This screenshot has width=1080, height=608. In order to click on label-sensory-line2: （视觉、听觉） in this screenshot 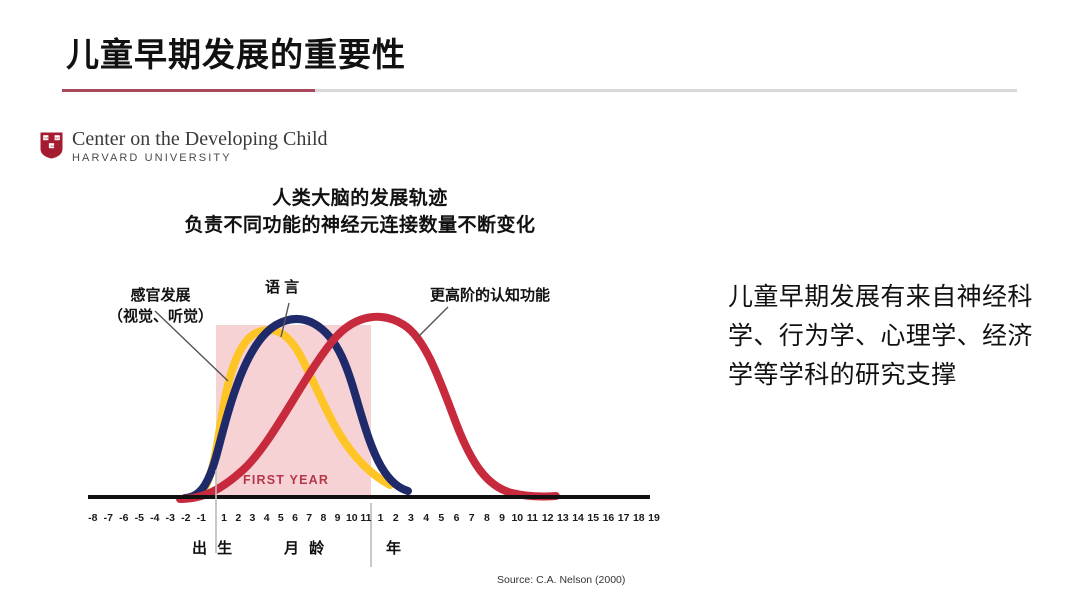, I will do `click(161, 316)`.